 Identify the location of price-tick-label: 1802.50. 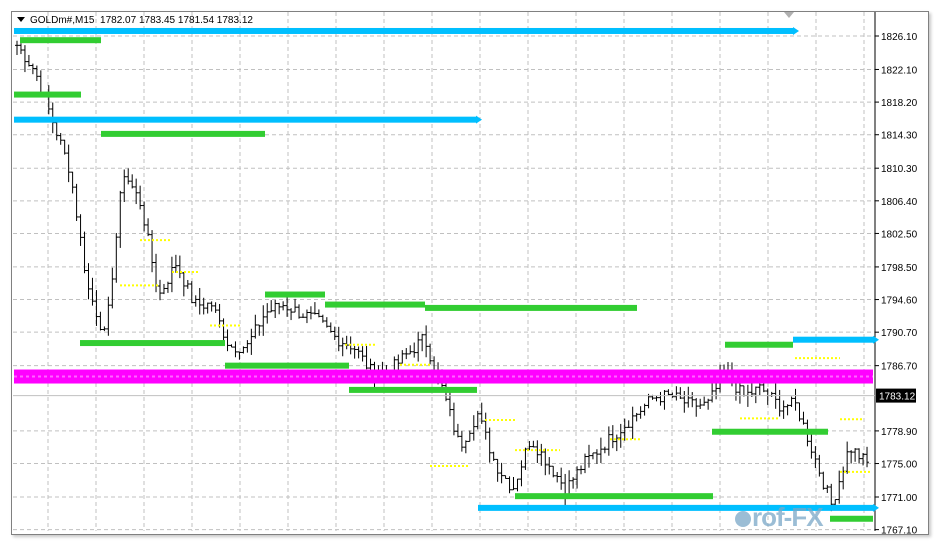
(899, 234).